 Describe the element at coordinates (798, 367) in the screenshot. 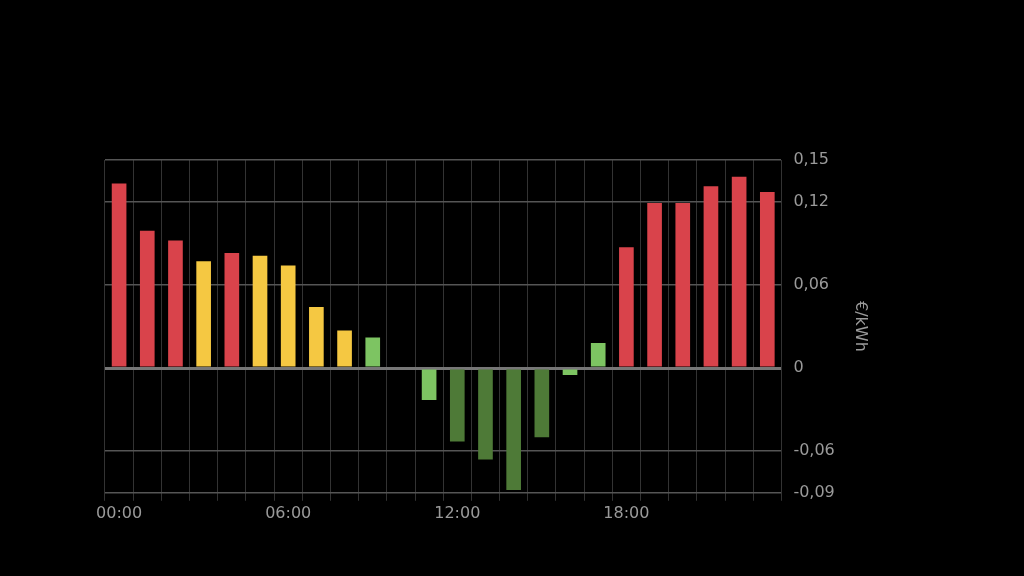

I see `y-tick-label: 0` at that location.